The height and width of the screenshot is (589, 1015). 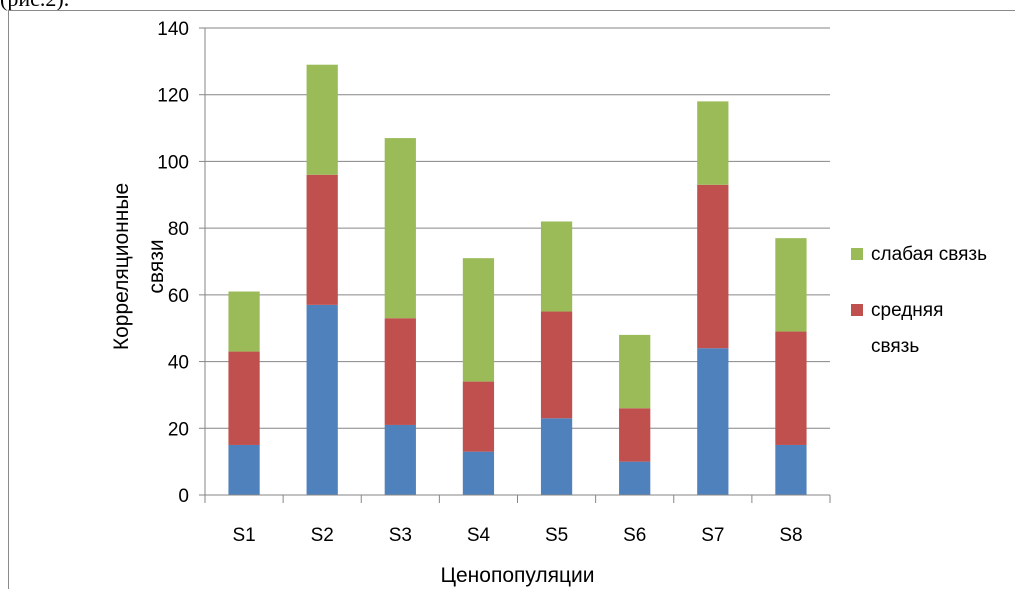 What do you see at coordinates (178, 363) in the screenshot?
I see `y-tick-label: 40` at bounding box center [178, 363].